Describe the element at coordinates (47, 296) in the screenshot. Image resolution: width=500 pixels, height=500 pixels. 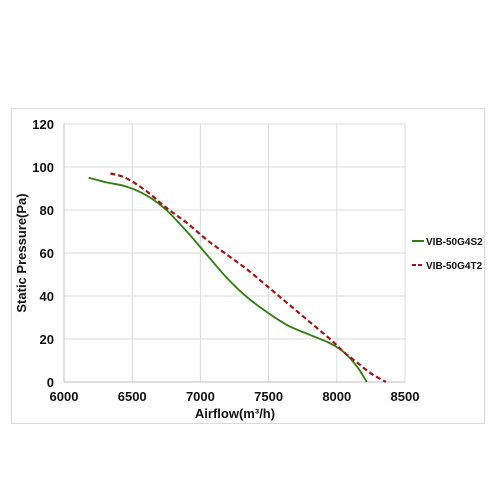
I see `y-tick-label: 40` at that location.